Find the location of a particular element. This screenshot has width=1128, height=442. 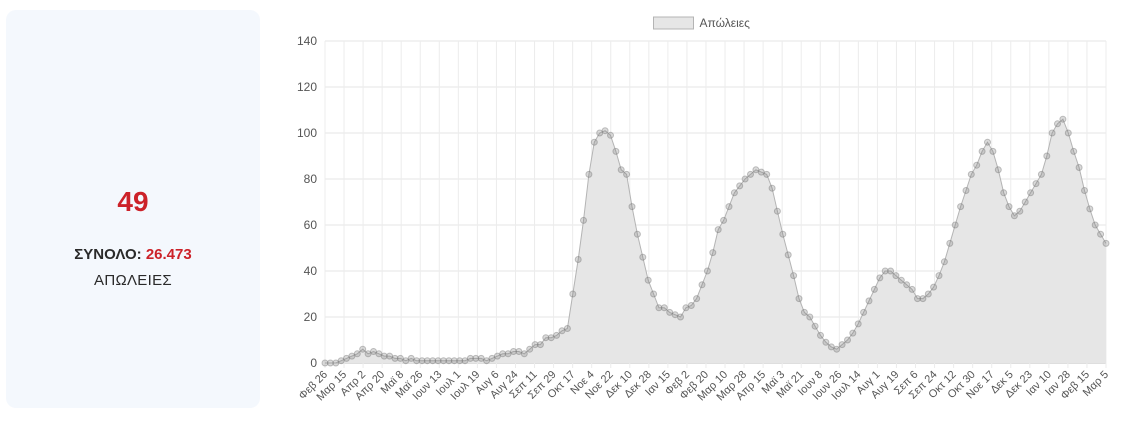

y-tick-label: 80 is located at coordinates (311, 179).